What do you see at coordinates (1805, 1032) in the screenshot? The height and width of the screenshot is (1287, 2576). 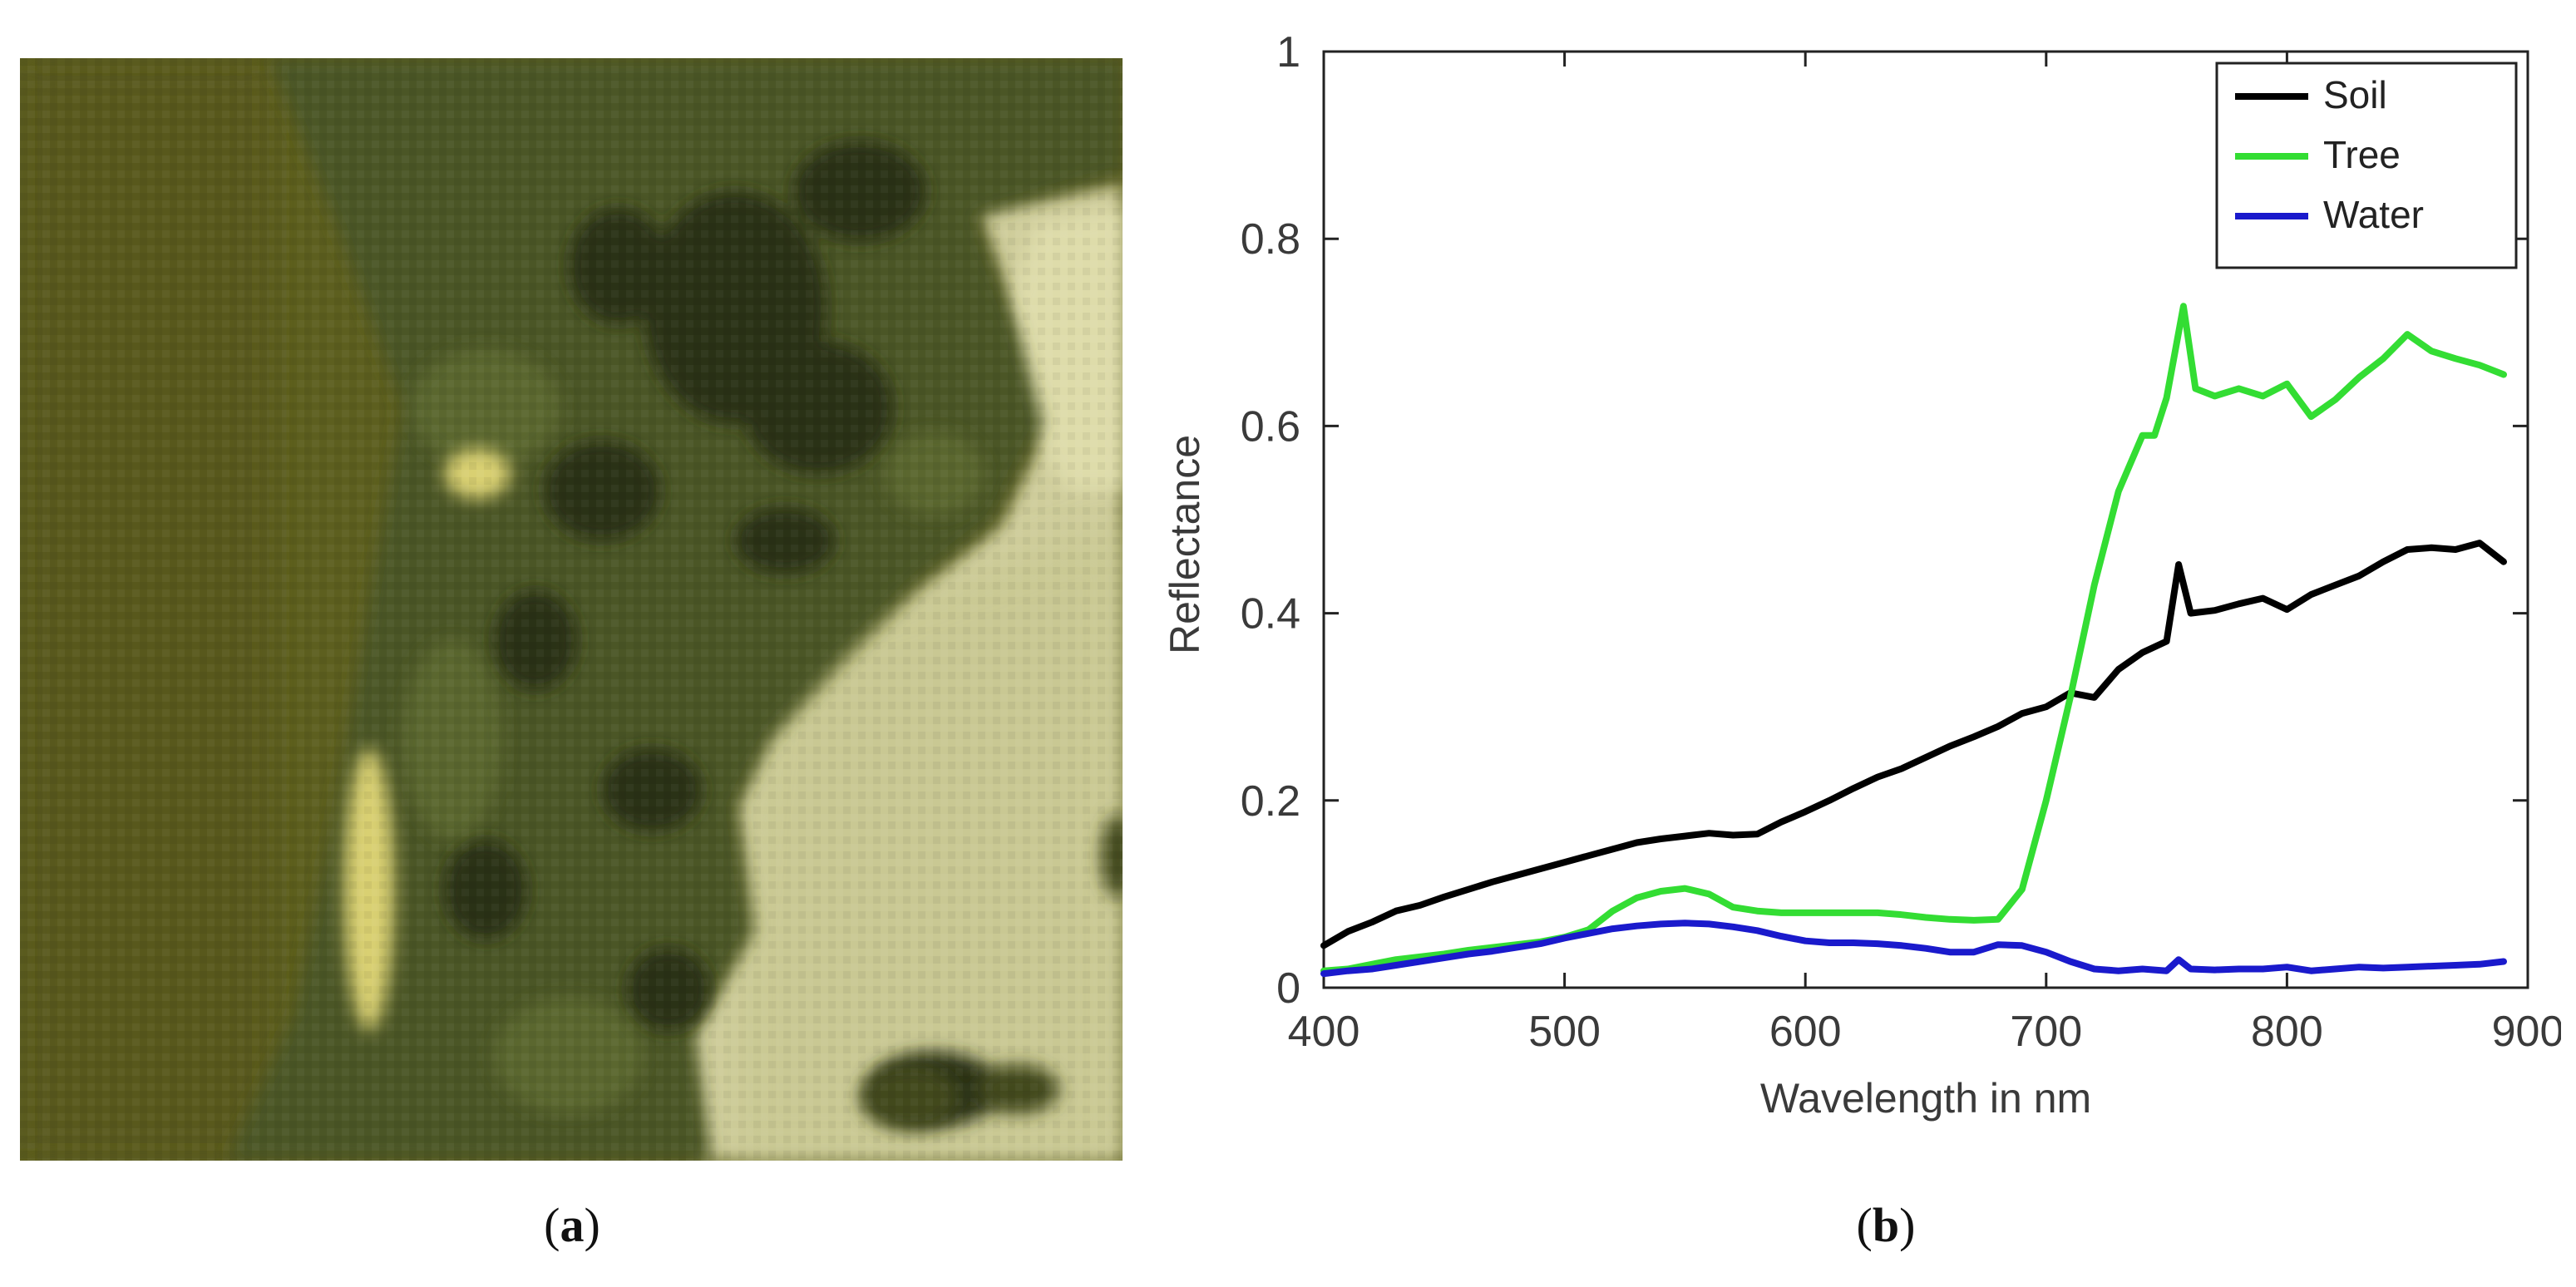 I see `x-tick-label: 600` at bounding box center [1805, 1032].